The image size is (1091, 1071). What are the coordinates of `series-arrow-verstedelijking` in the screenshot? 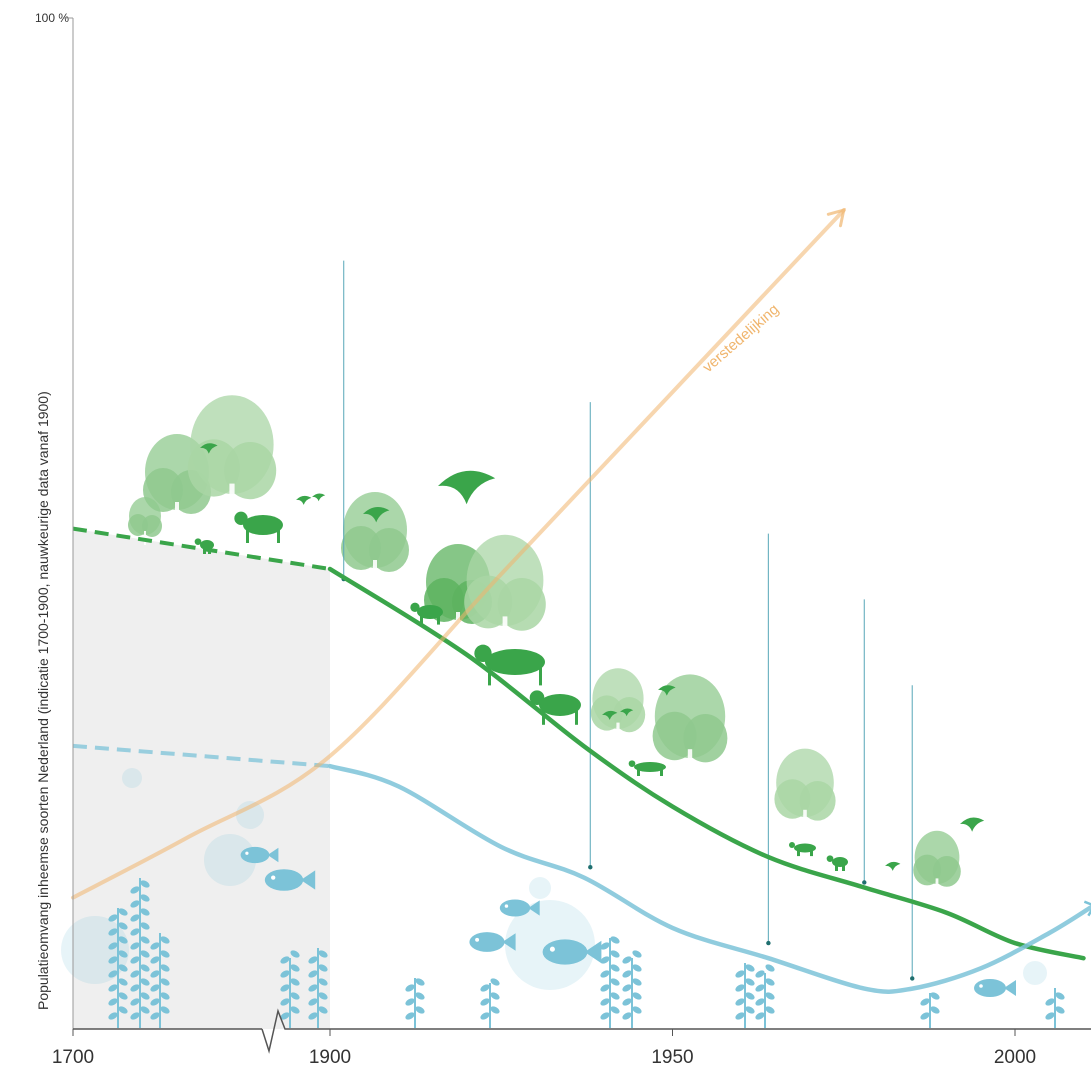 It's located at (836, 218).